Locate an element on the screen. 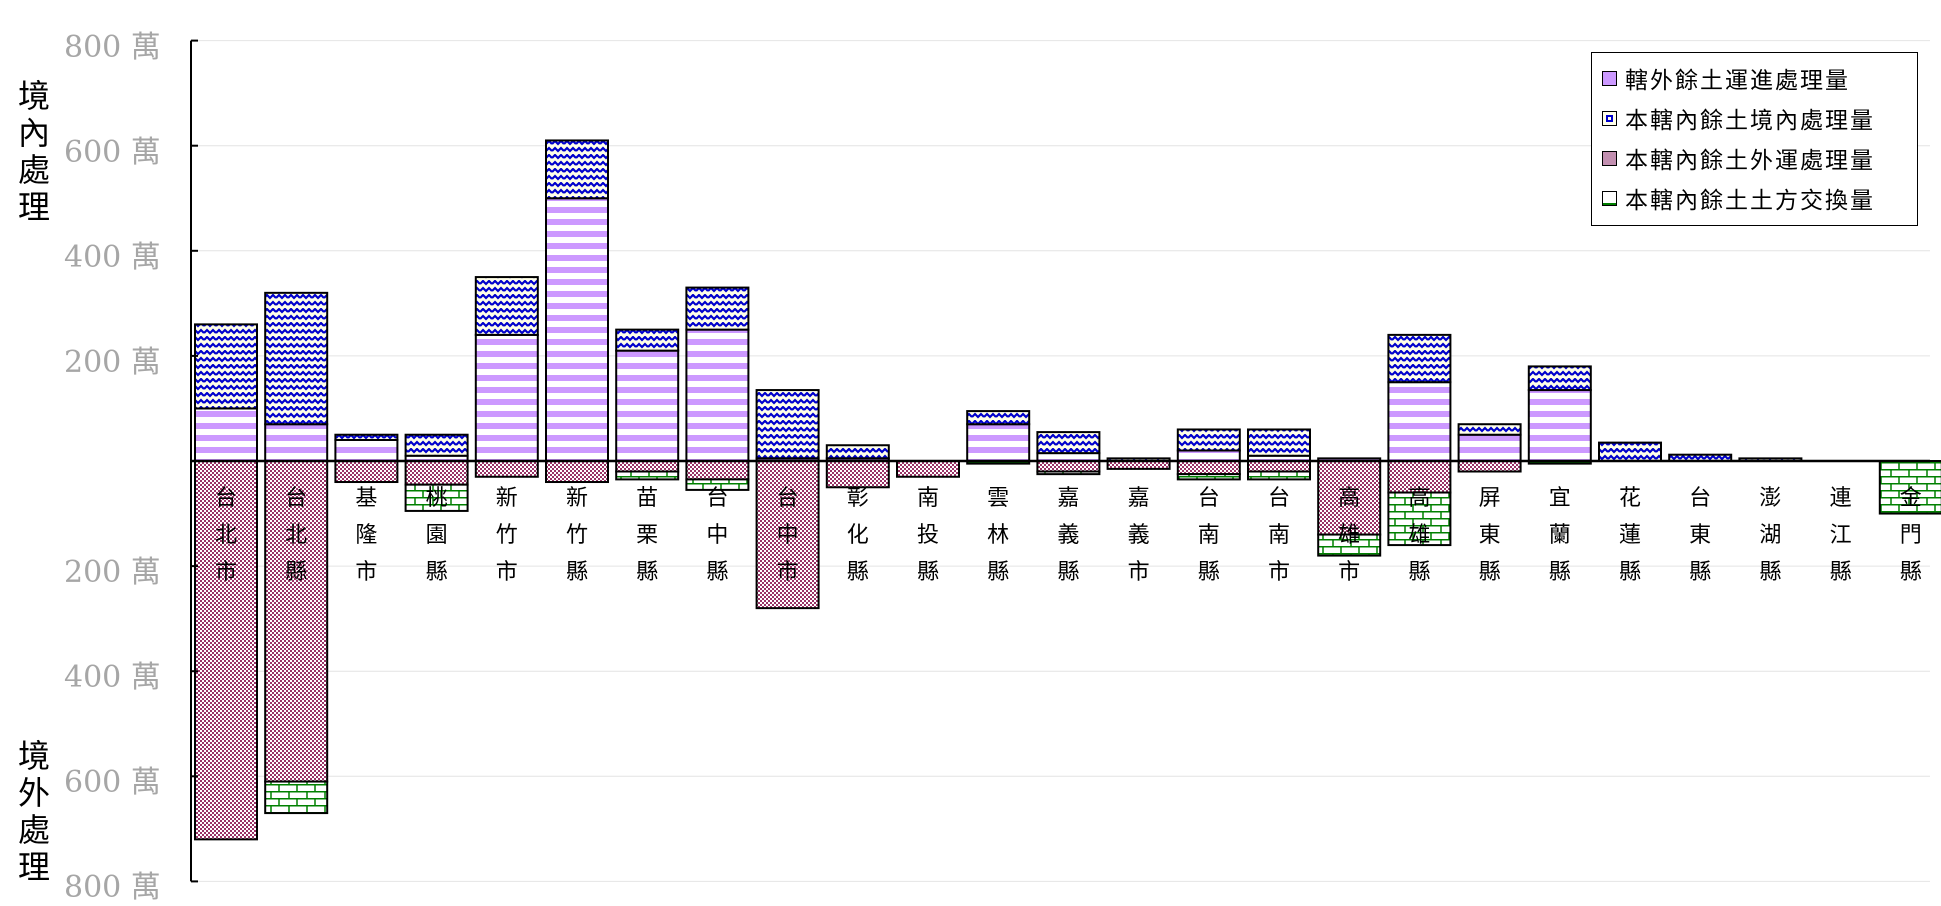  x-tick-label: 花蓮縣 is located at coordinates (1629, 535).